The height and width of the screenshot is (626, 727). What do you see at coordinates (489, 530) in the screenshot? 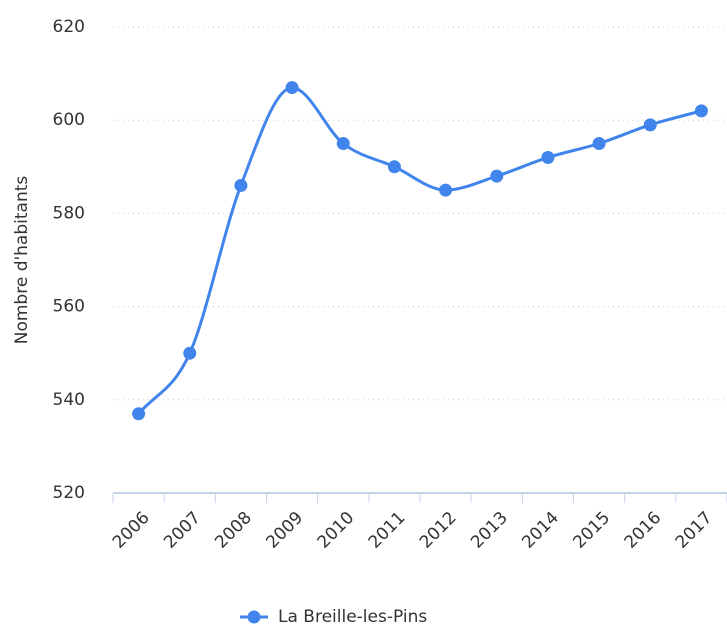
I see `x-tick-label: 2013` at bounding box center [489, 530].